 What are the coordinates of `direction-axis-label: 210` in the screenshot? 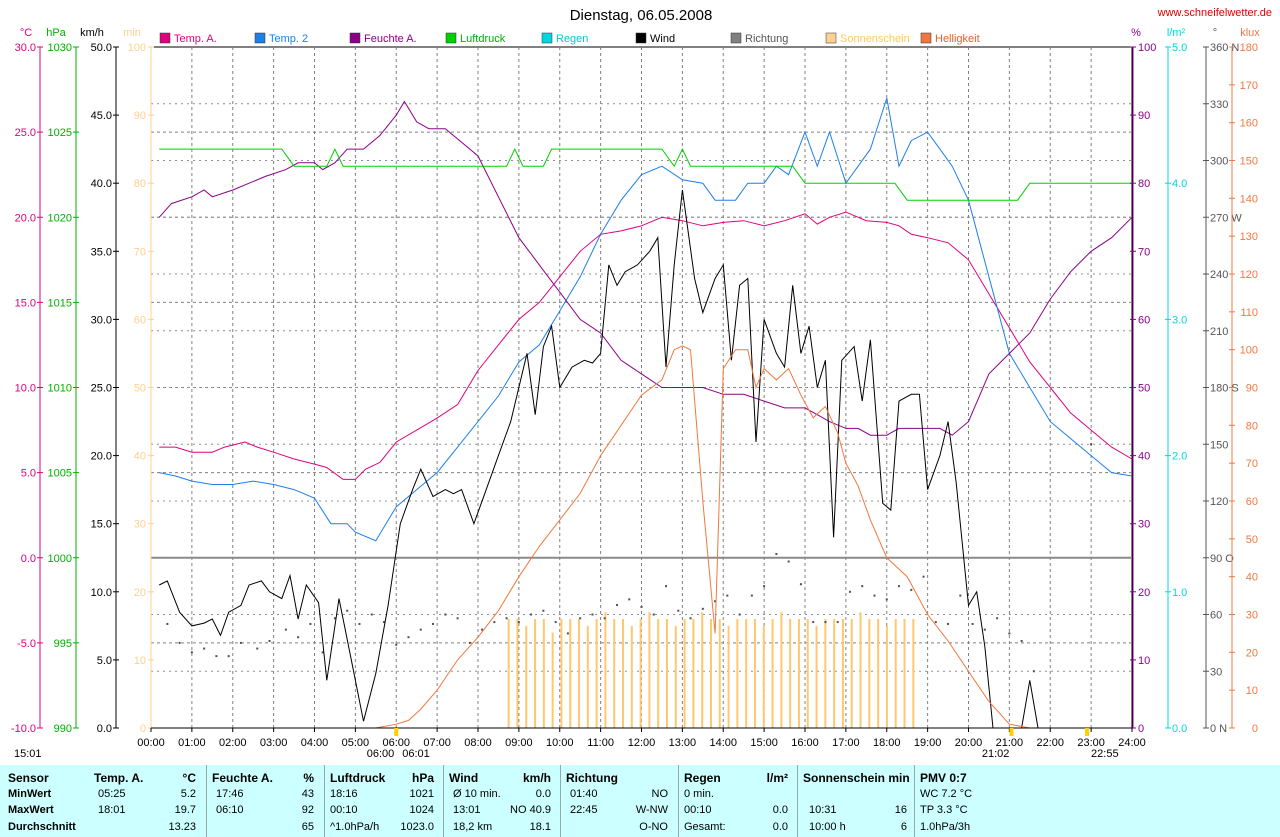 It's located at (1219, 332).